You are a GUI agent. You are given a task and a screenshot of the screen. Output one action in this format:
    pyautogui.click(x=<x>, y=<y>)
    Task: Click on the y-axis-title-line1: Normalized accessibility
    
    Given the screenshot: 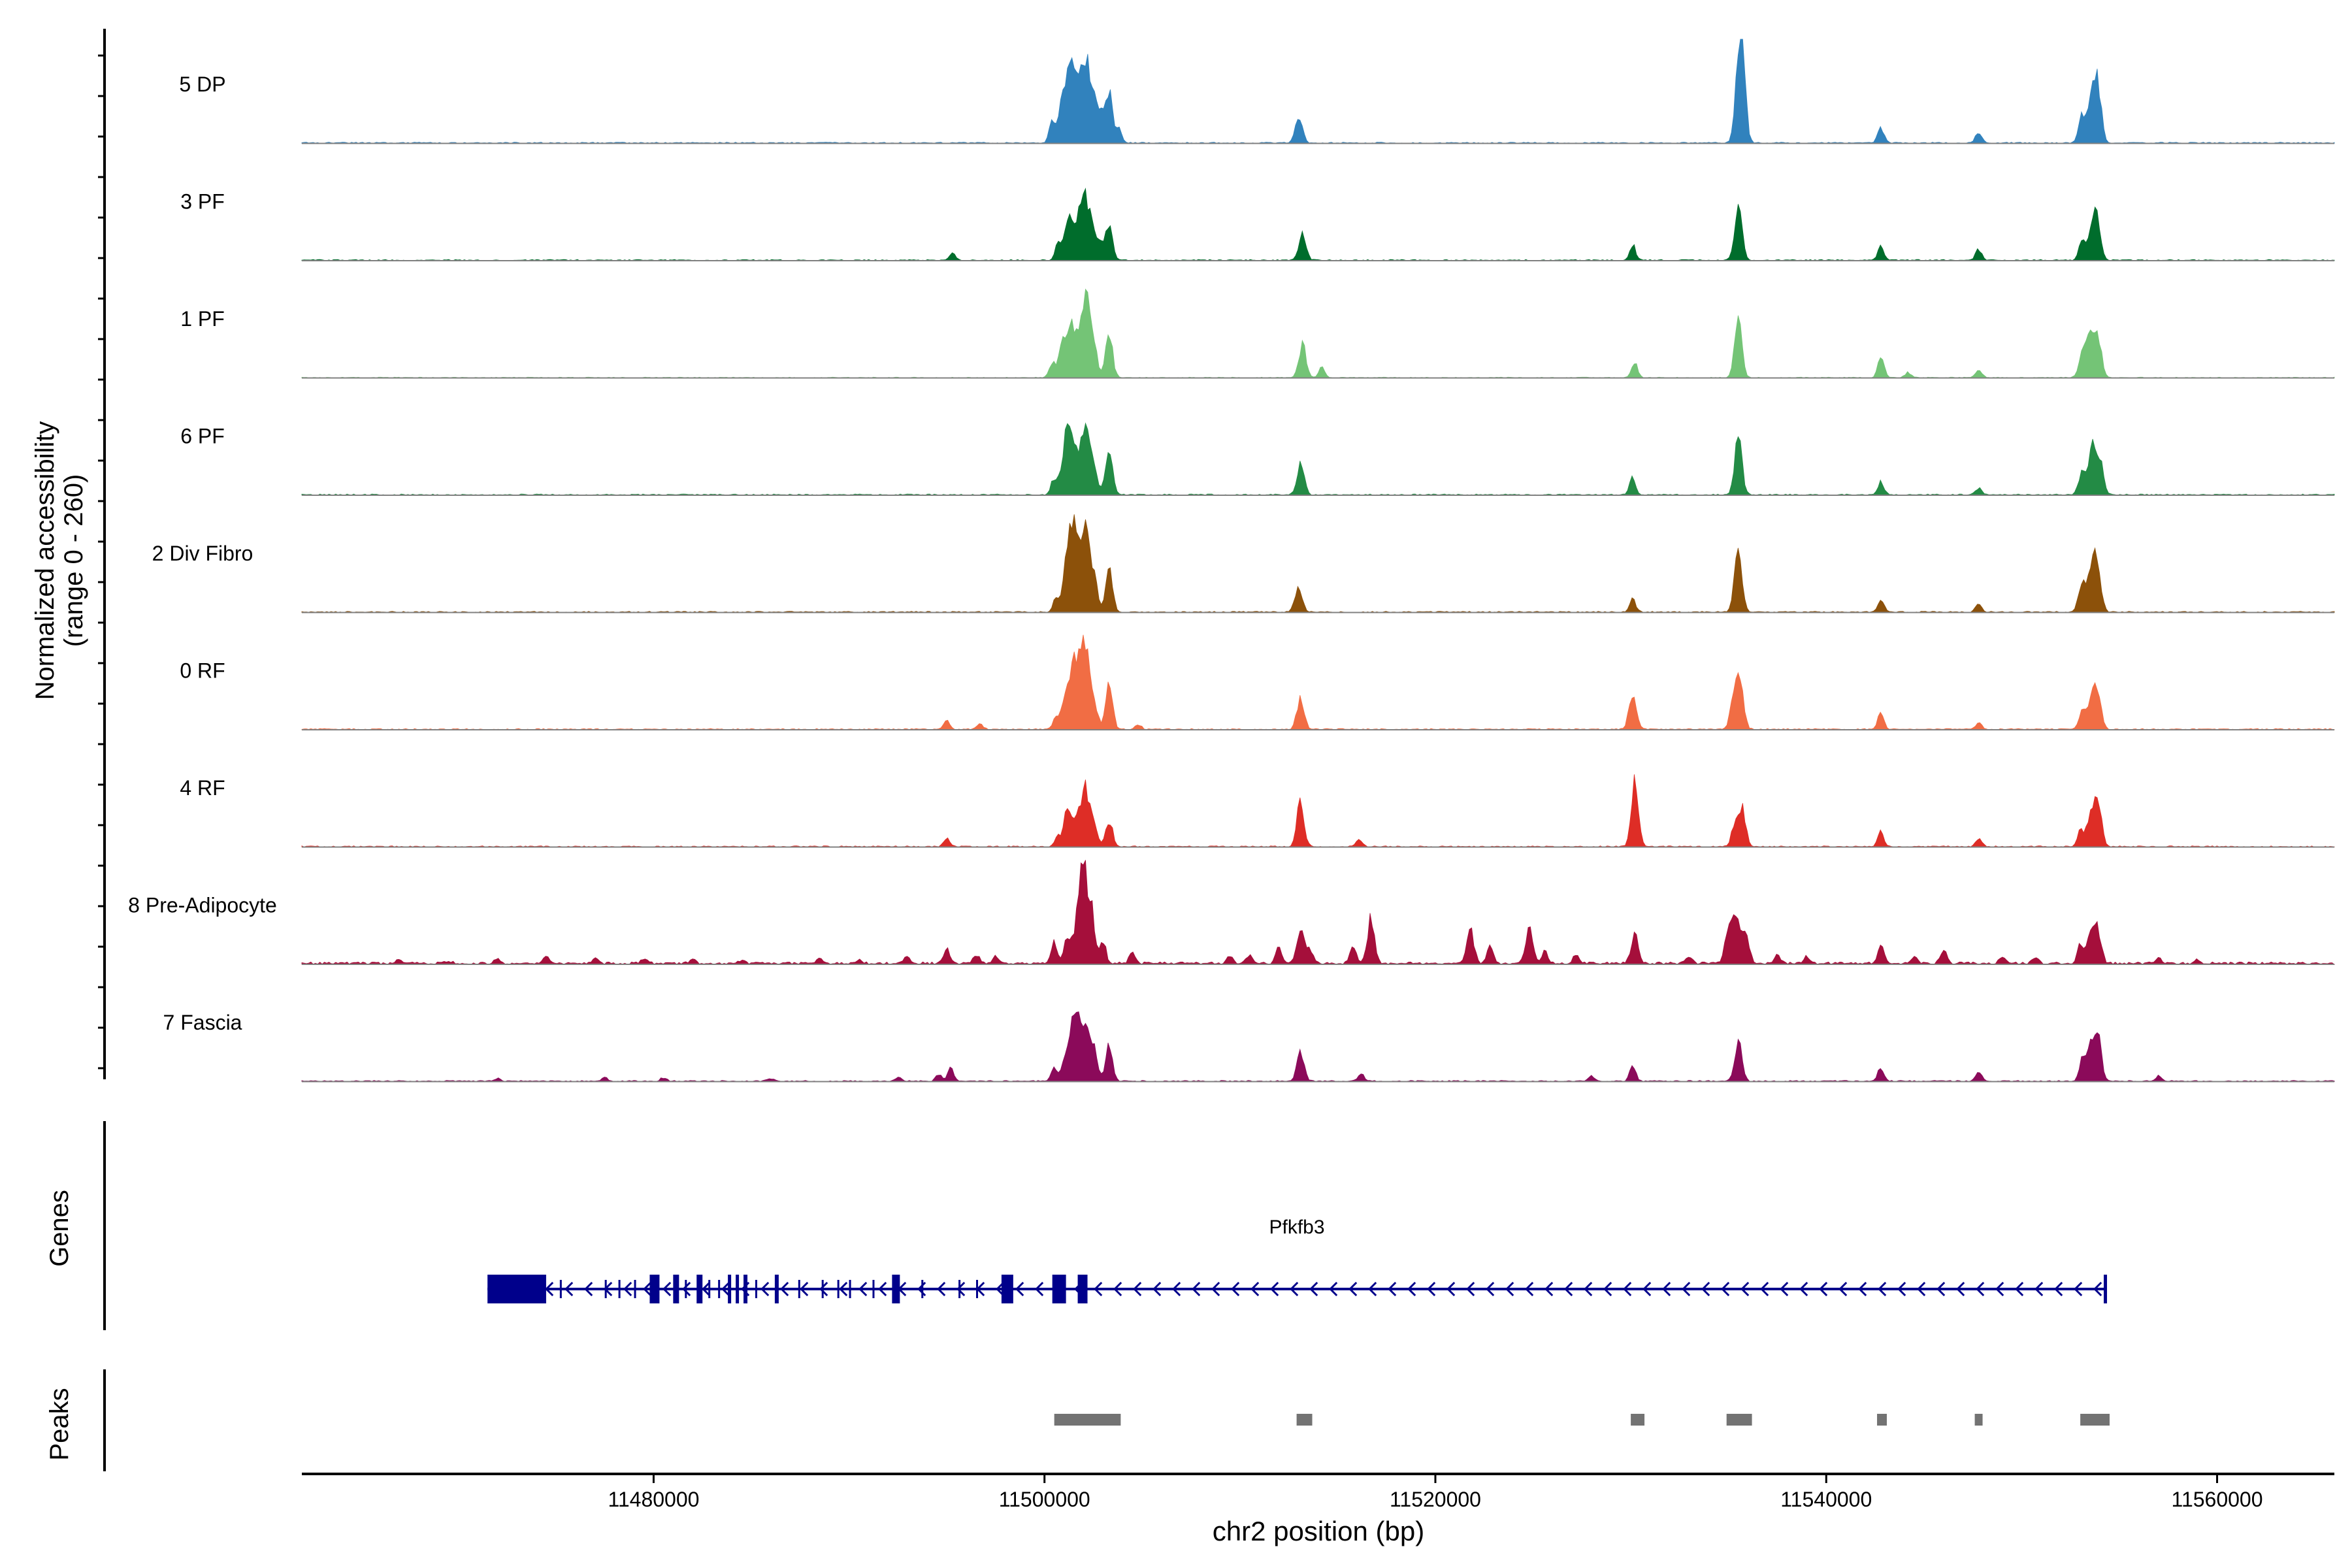 What is the action you would take?
    pyautogui.click(x=45, y=560)
    